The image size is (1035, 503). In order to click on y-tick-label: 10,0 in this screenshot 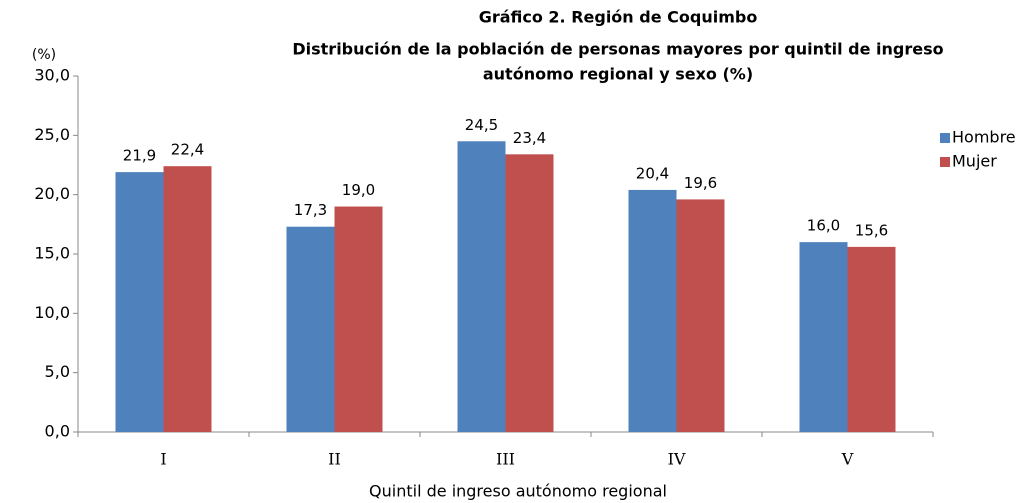, I will do `click(52, 312)`.